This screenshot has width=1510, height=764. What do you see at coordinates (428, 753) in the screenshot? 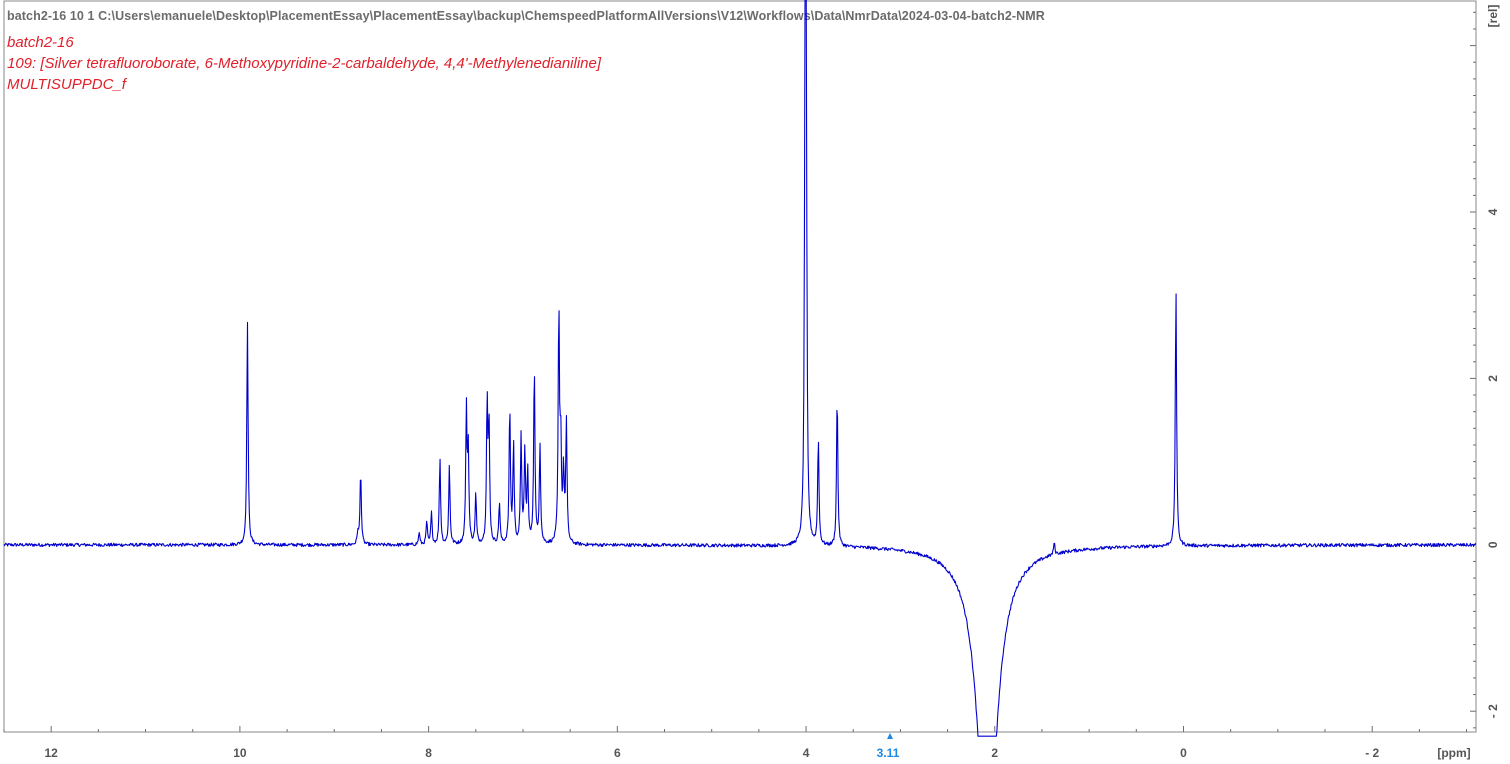
I see `x-tick-label: 8` at bounding box center [428, 753].